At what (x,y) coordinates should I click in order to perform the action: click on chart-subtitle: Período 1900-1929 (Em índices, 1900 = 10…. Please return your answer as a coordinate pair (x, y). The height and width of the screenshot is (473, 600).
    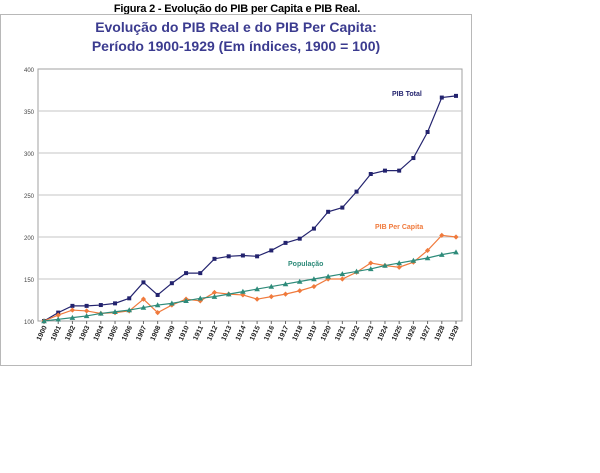
    Looking at the image, I should click on (236, 46).